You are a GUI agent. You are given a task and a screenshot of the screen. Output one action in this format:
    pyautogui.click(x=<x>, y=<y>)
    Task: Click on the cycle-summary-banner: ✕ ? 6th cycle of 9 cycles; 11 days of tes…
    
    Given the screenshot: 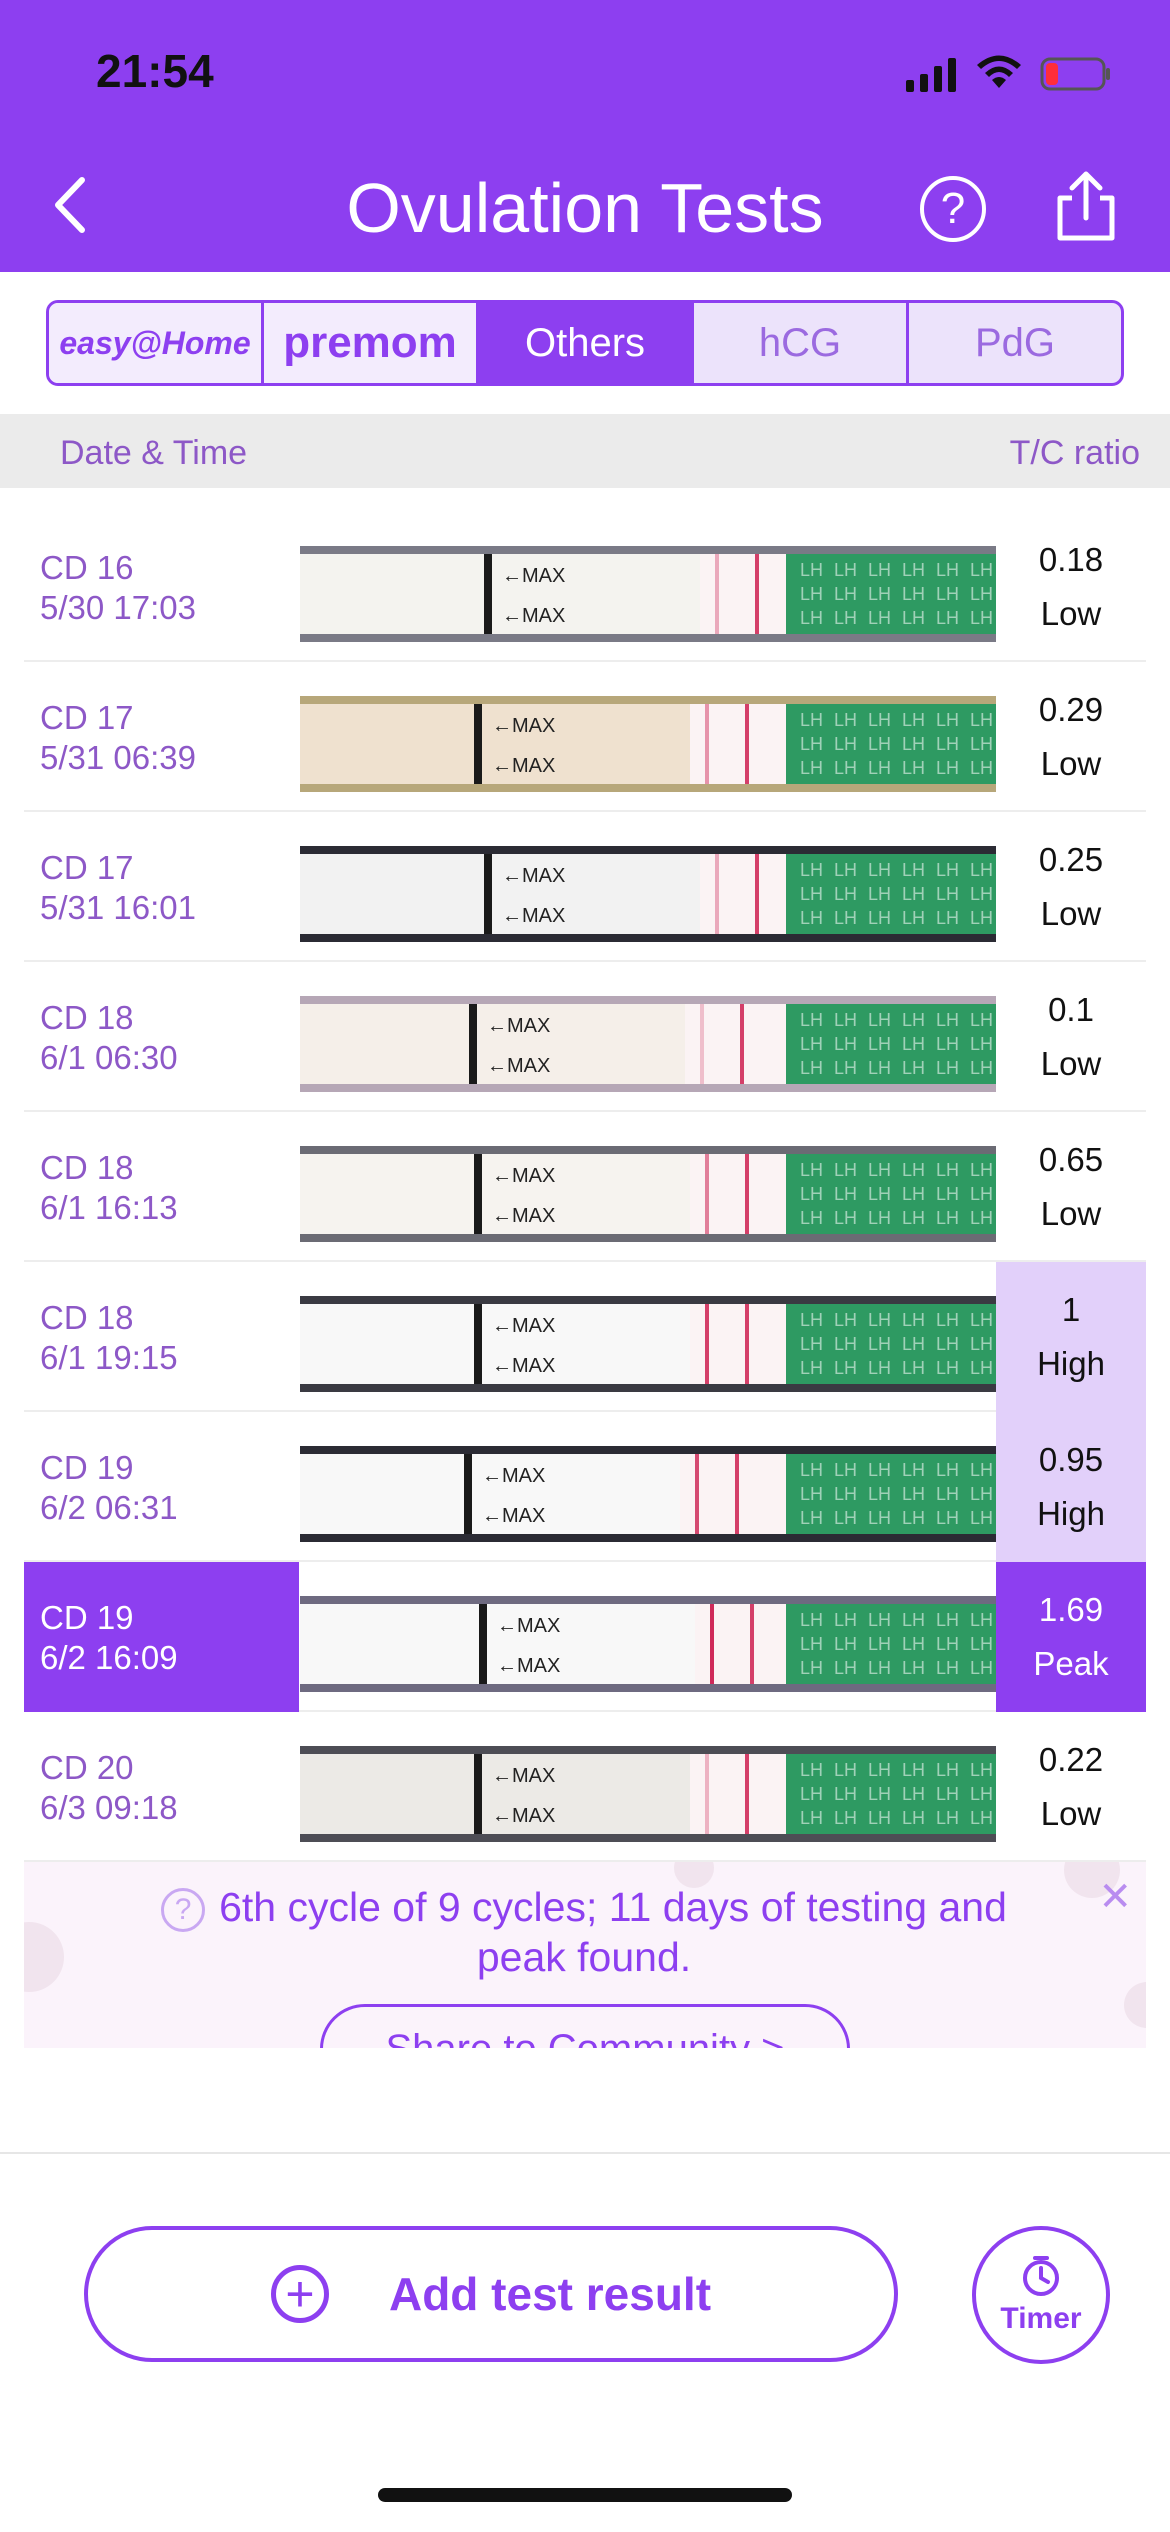 What is the action you would take?
    pyautogui.click(x=585, y=1955)
    